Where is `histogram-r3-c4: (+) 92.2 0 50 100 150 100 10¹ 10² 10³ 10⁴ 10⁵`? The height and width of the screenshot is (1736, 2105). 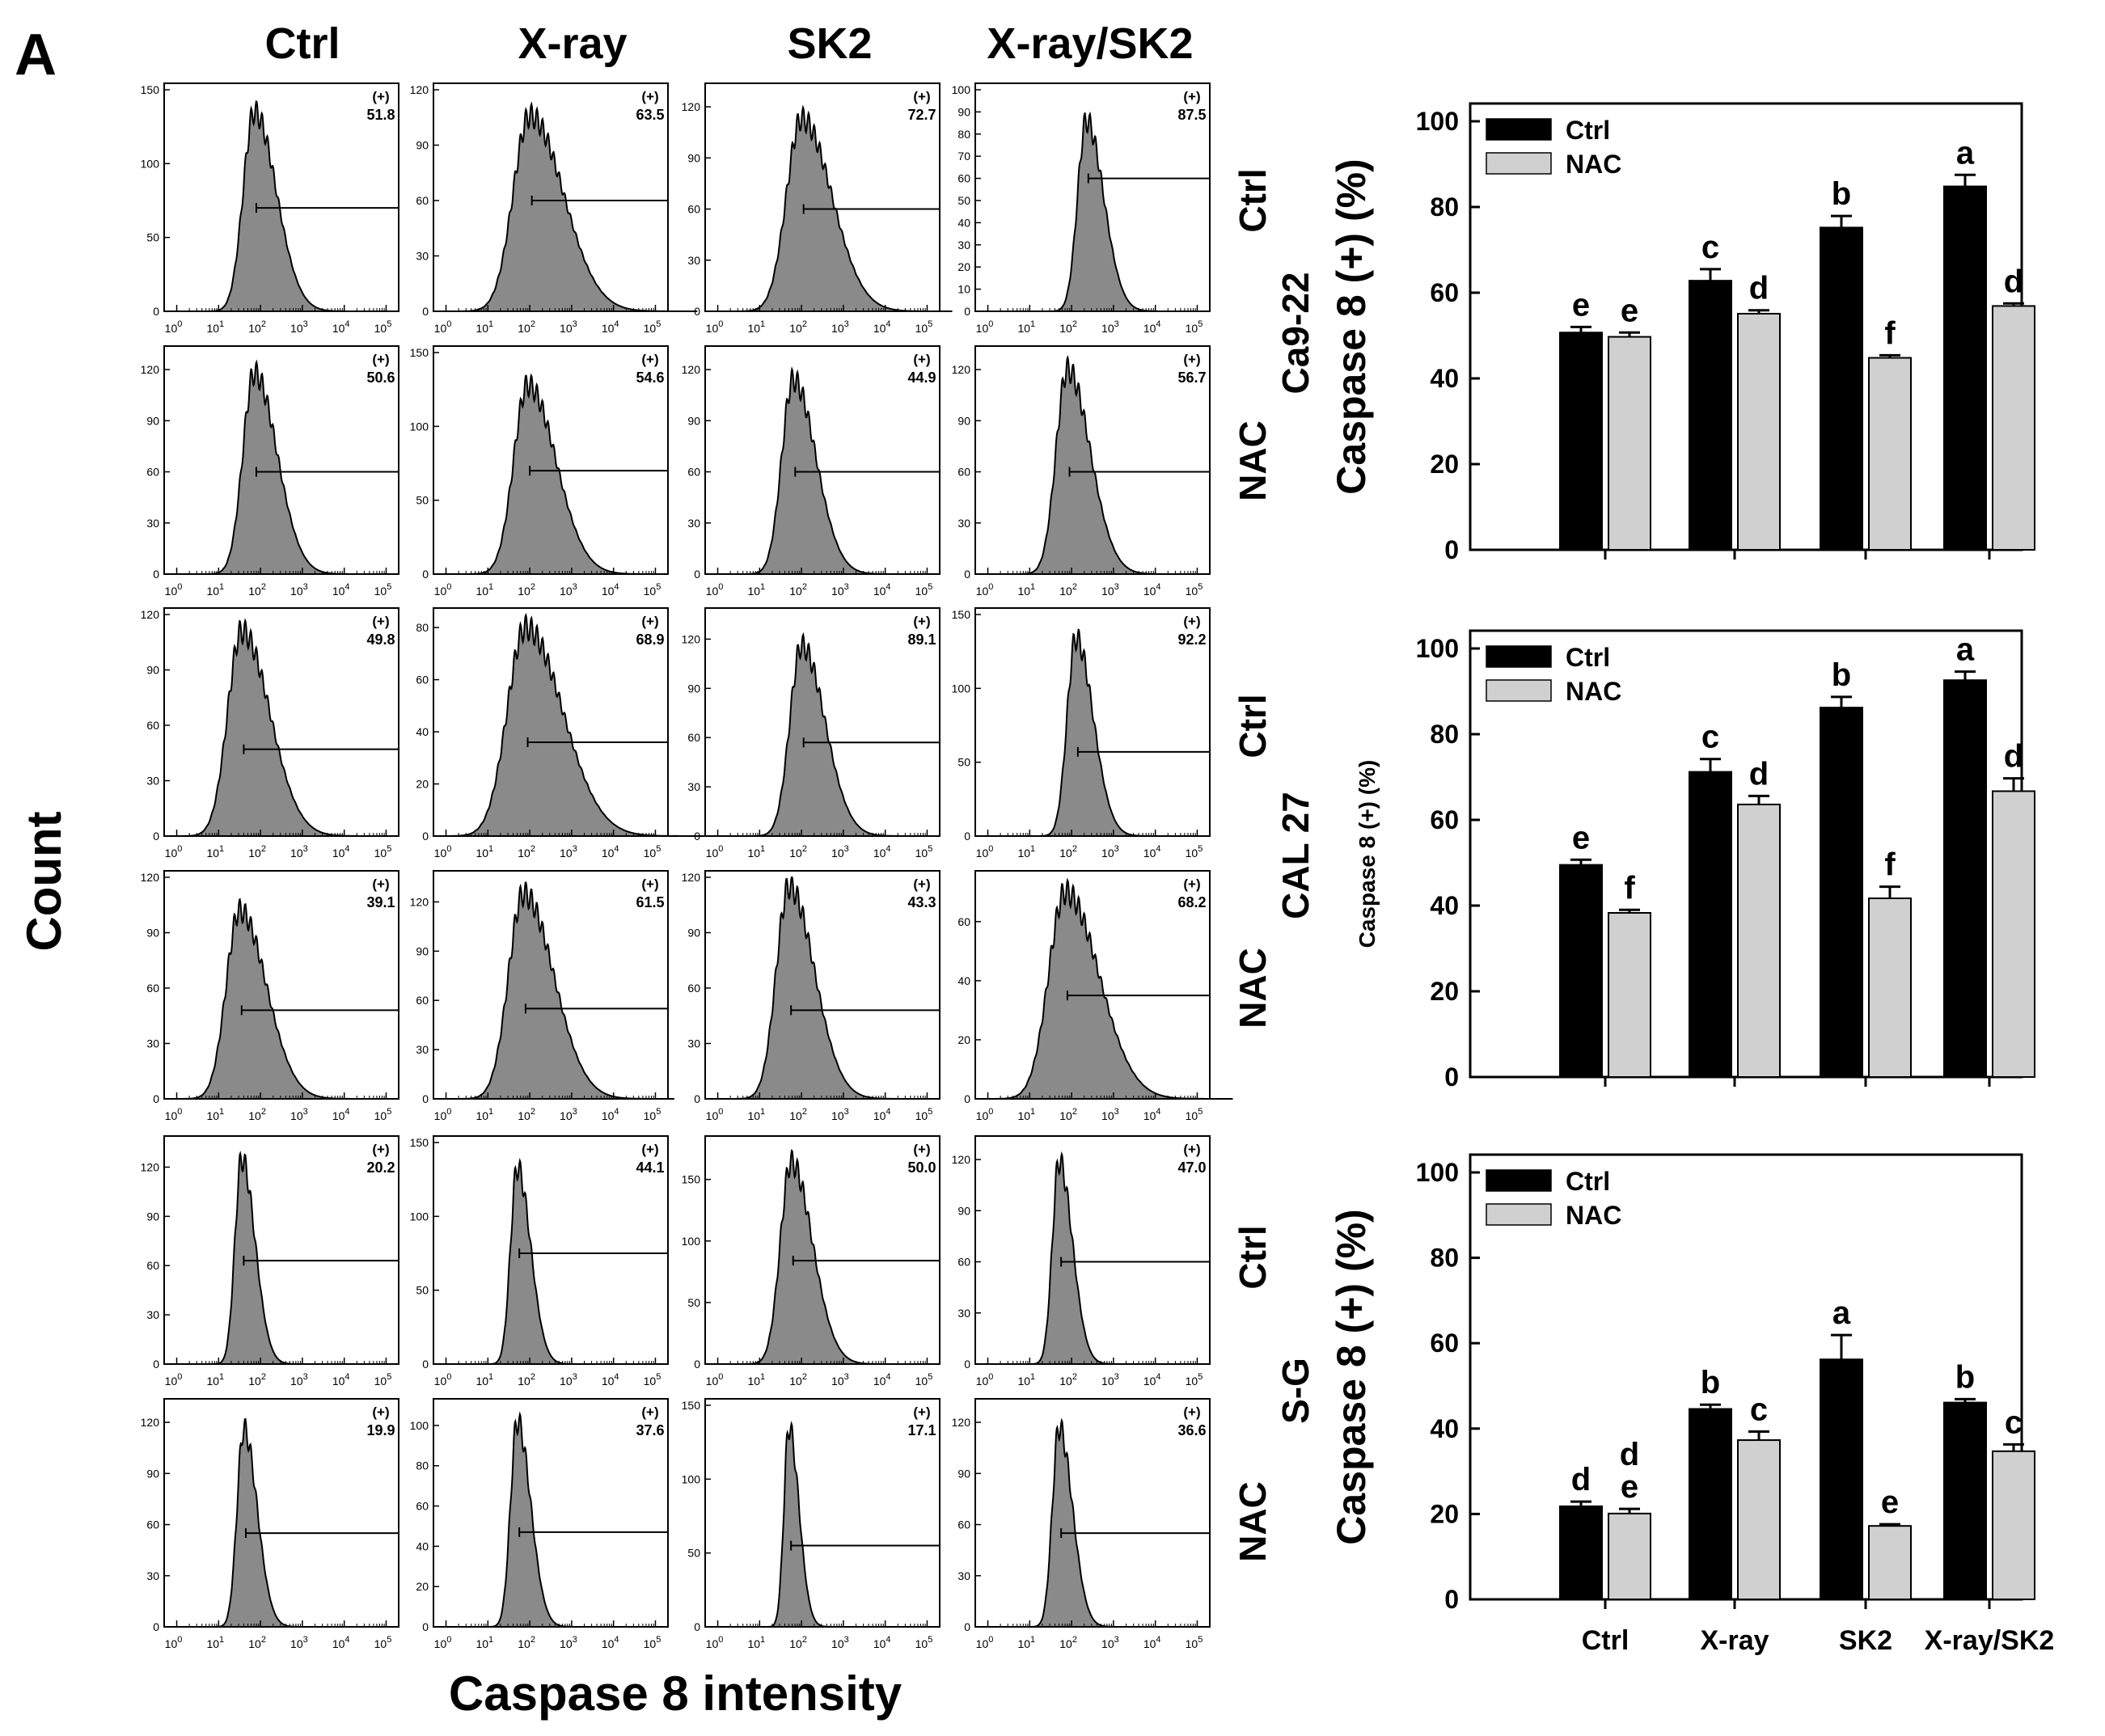
histogram-r3-c4: (+) 92.2 0 50 100 150 100 10¹ 10² 10³ 10⁴ 10⁵ is located at coordinates (1081, 733).